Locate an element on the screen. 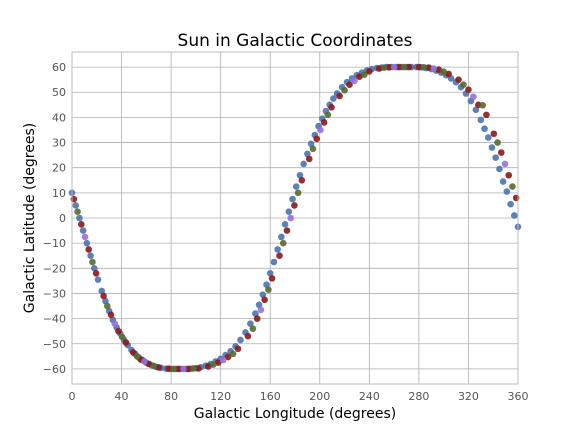  x-tick-label: 80 is located at coordinates (171, 396).